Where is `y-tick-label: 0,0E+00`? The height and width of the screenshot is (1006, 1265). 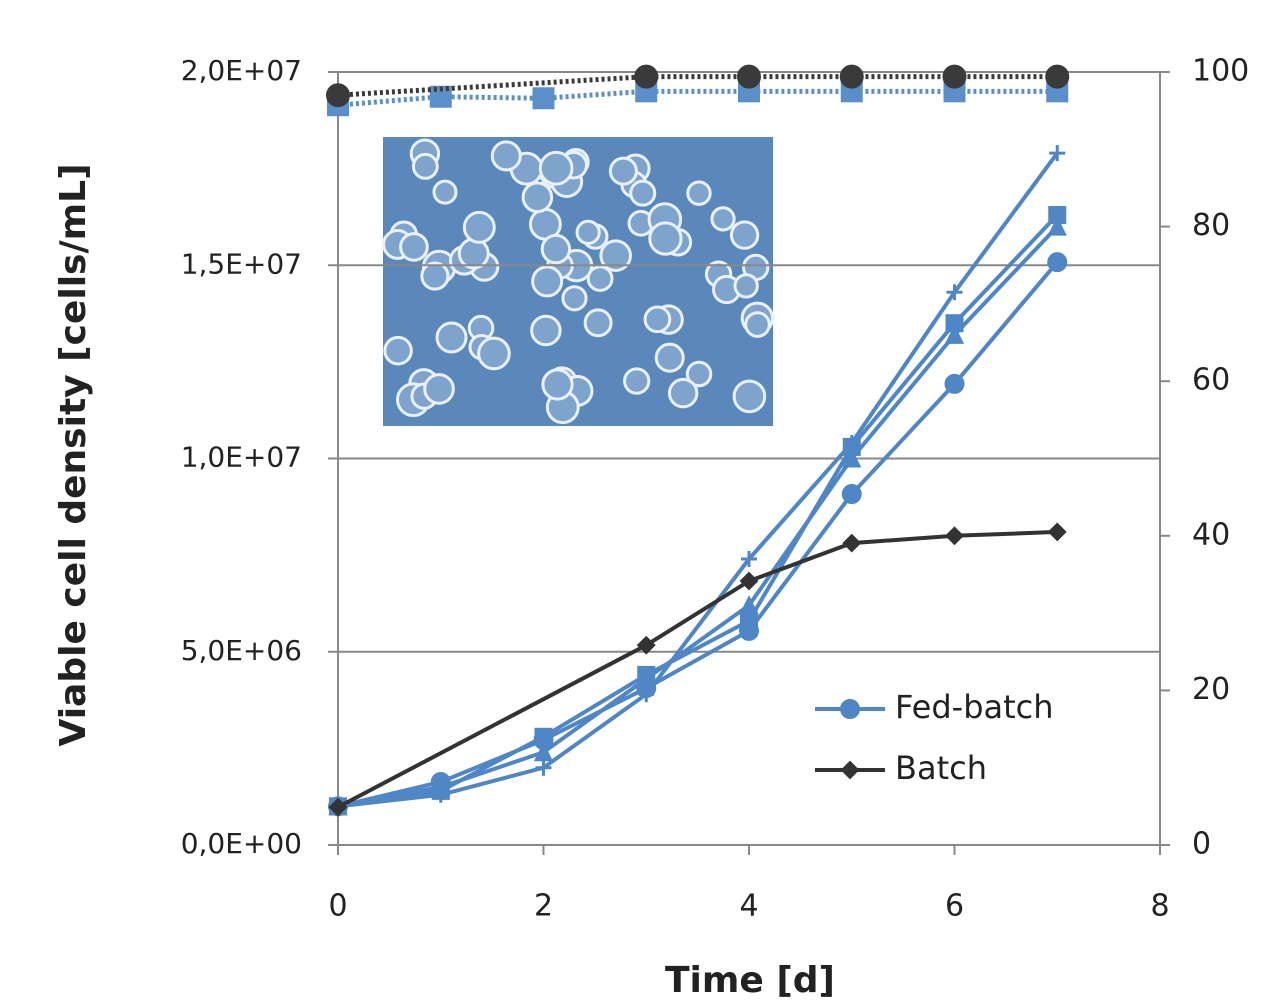 y-tick-label: 0,0E+00 is located at coordinates (241, 843).